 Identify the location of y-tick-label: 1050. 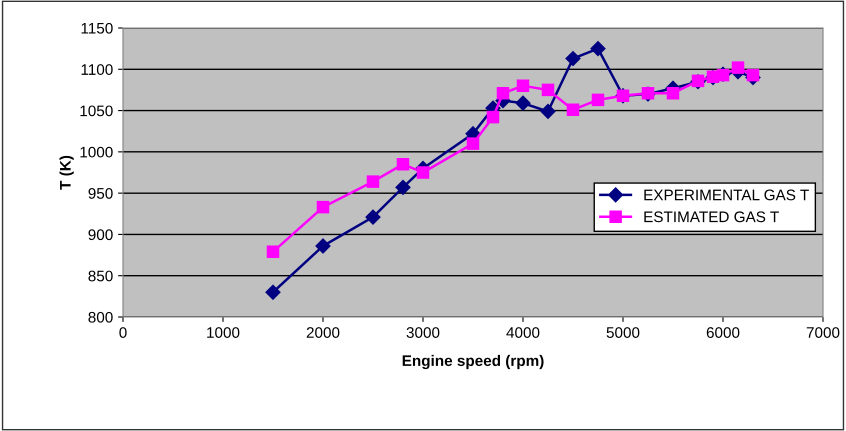
(96, 110).